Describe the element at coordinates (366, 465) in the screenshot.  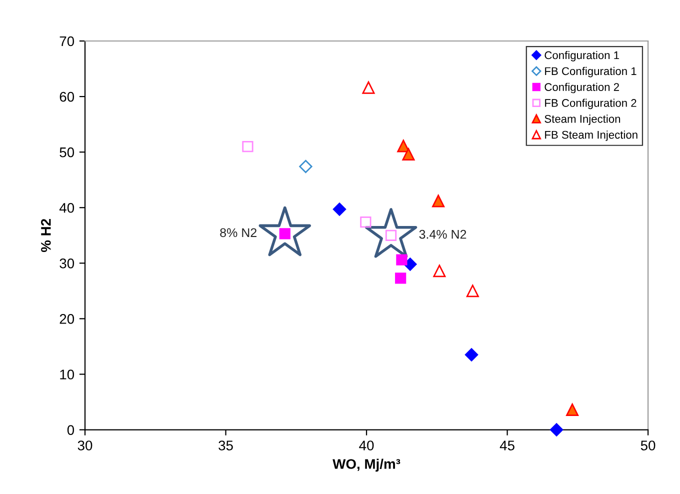
I see `x-axis-title: WO, Mj/m³` at that location.